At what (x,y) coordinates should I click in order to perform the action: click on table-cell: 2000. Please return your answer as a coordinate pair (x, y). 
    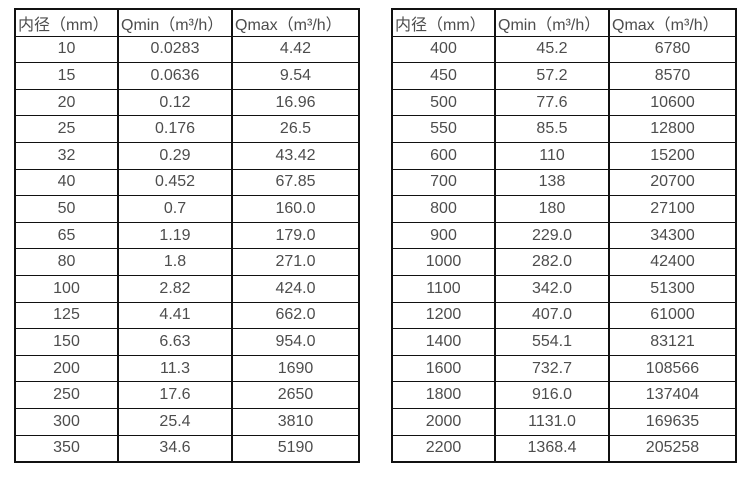
    Looking at the image, I should click on (443, 421).